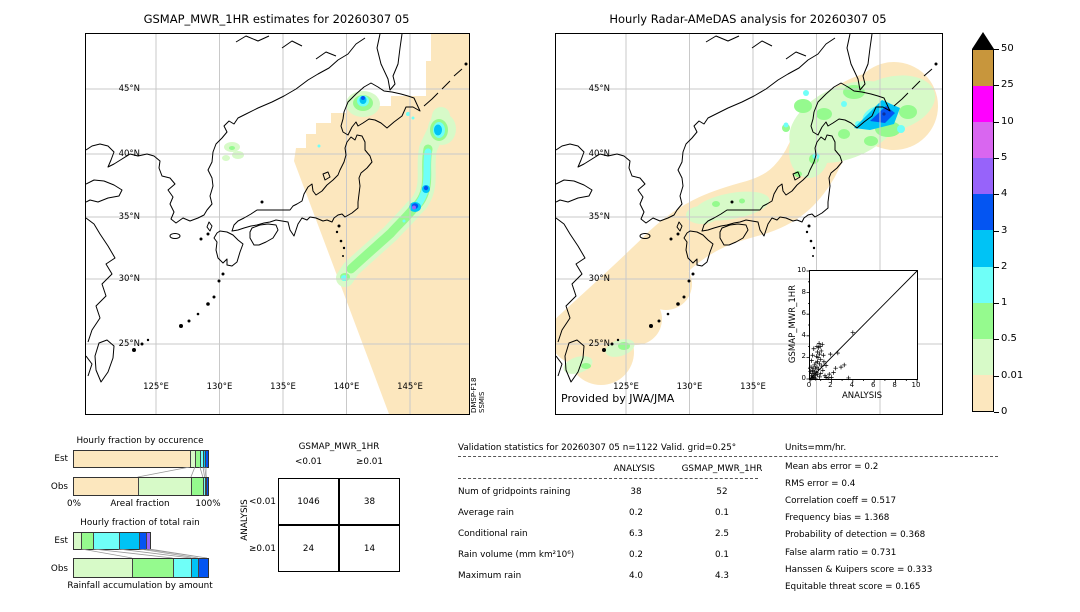 This screenshot has height=612, width=1080. What do you see at coordinates (983, 40) in the screenshot?
I see `colorbar-overflow-triangle` at bounding box center [983, 40].